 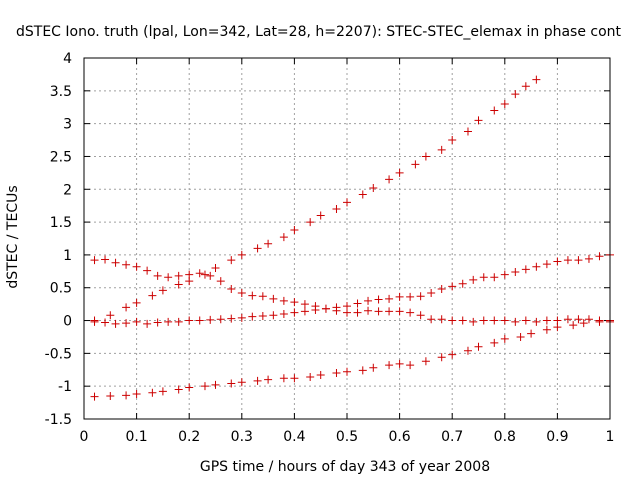 I want to click on y-tick-label: 4, so click(x=67, y=59).